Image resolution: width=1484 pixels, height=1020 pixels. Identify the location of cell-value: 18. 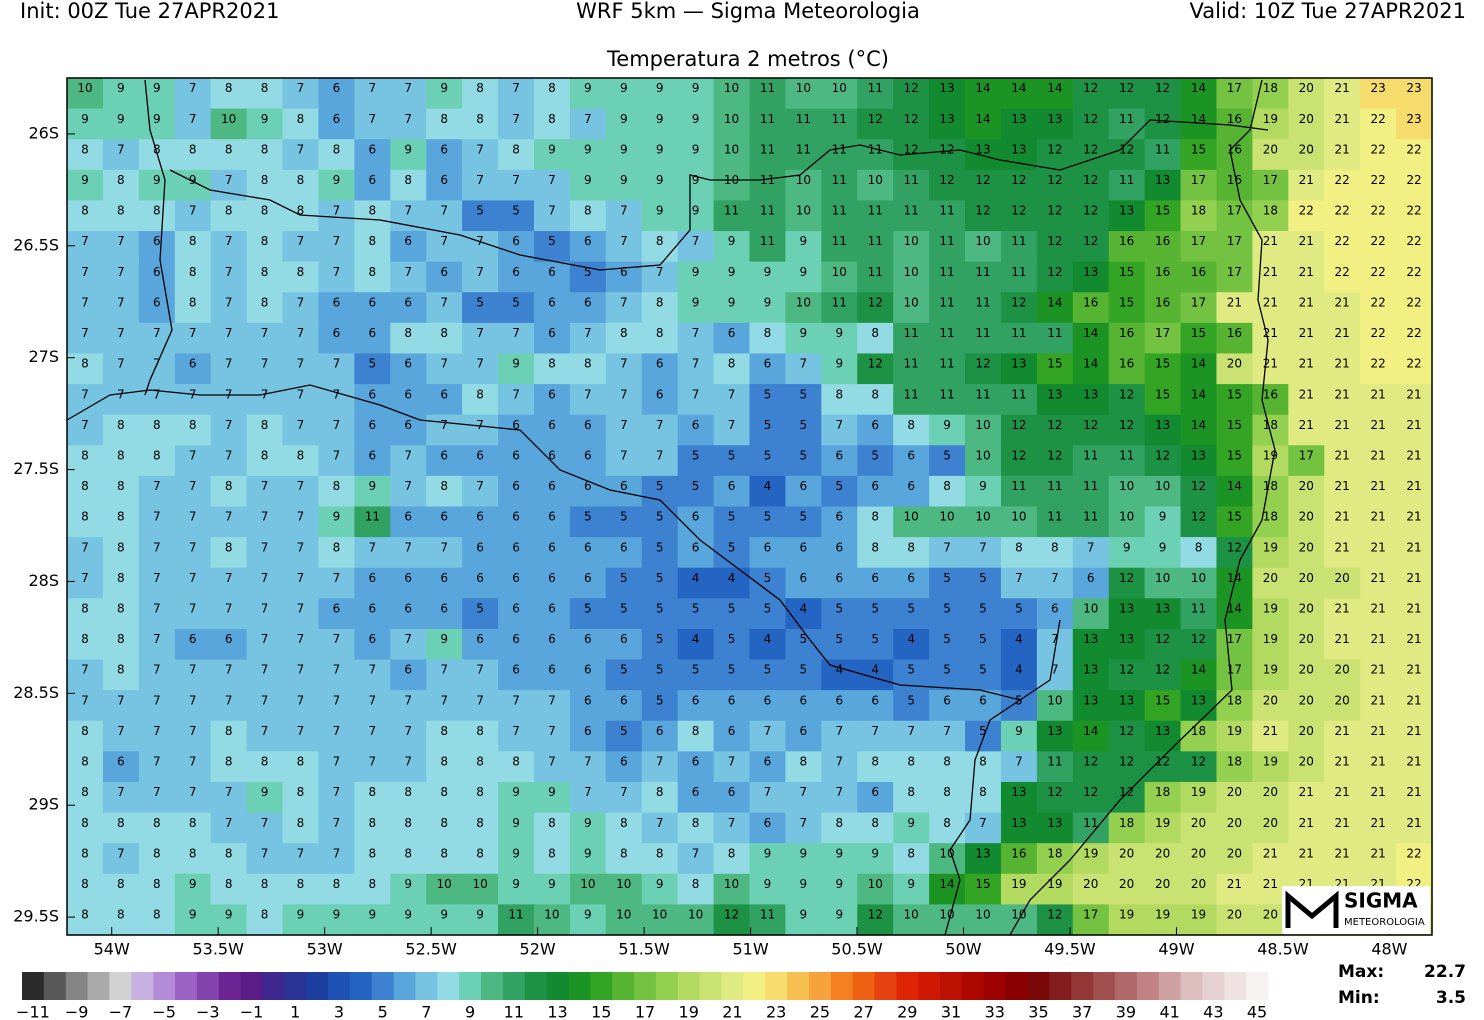
(1270, 425).